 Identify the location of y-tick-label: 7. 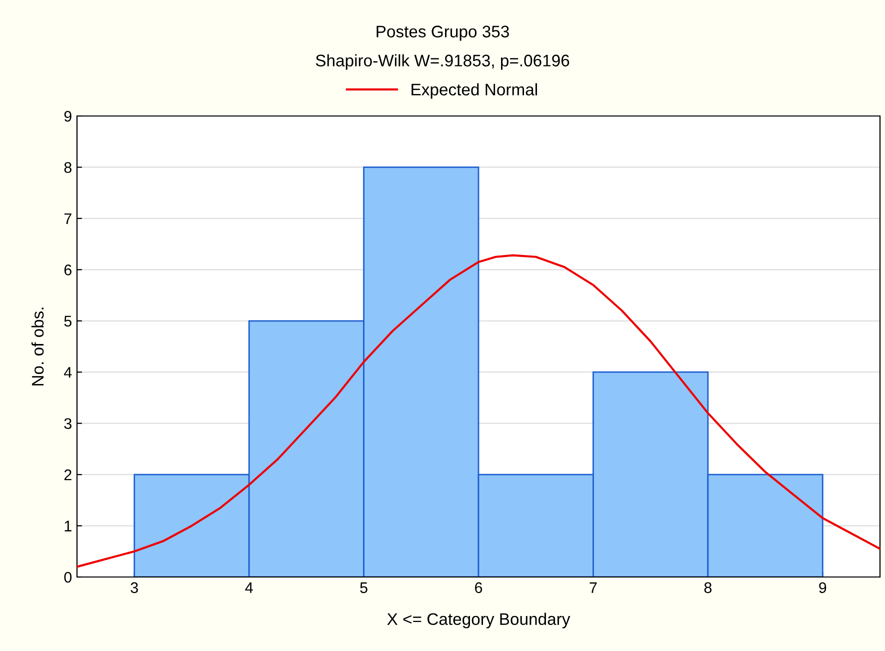
(68, 218).